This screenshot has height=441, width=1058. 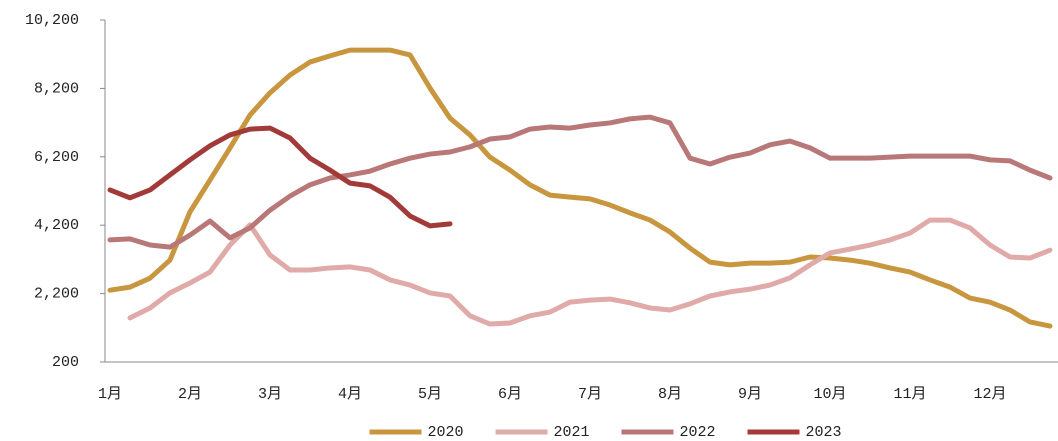 I want to click on x-tick-label: 9月, so click(x=750, y=394).